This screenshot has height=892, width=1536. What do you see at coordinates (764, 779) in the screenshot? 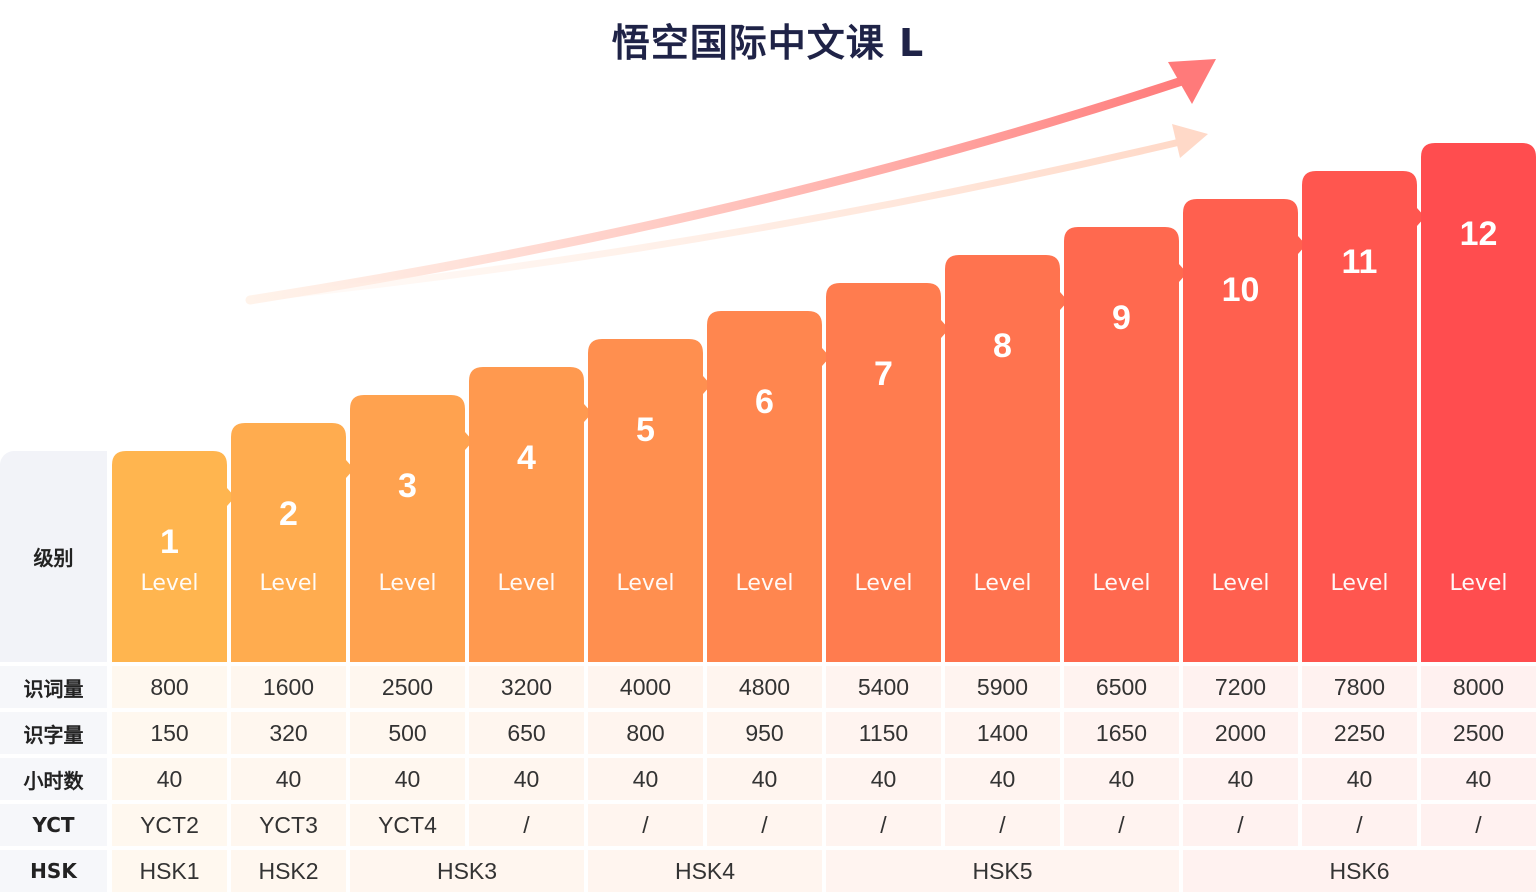
I see `cell-hours-6: 40` at bounding box center [764, 779].